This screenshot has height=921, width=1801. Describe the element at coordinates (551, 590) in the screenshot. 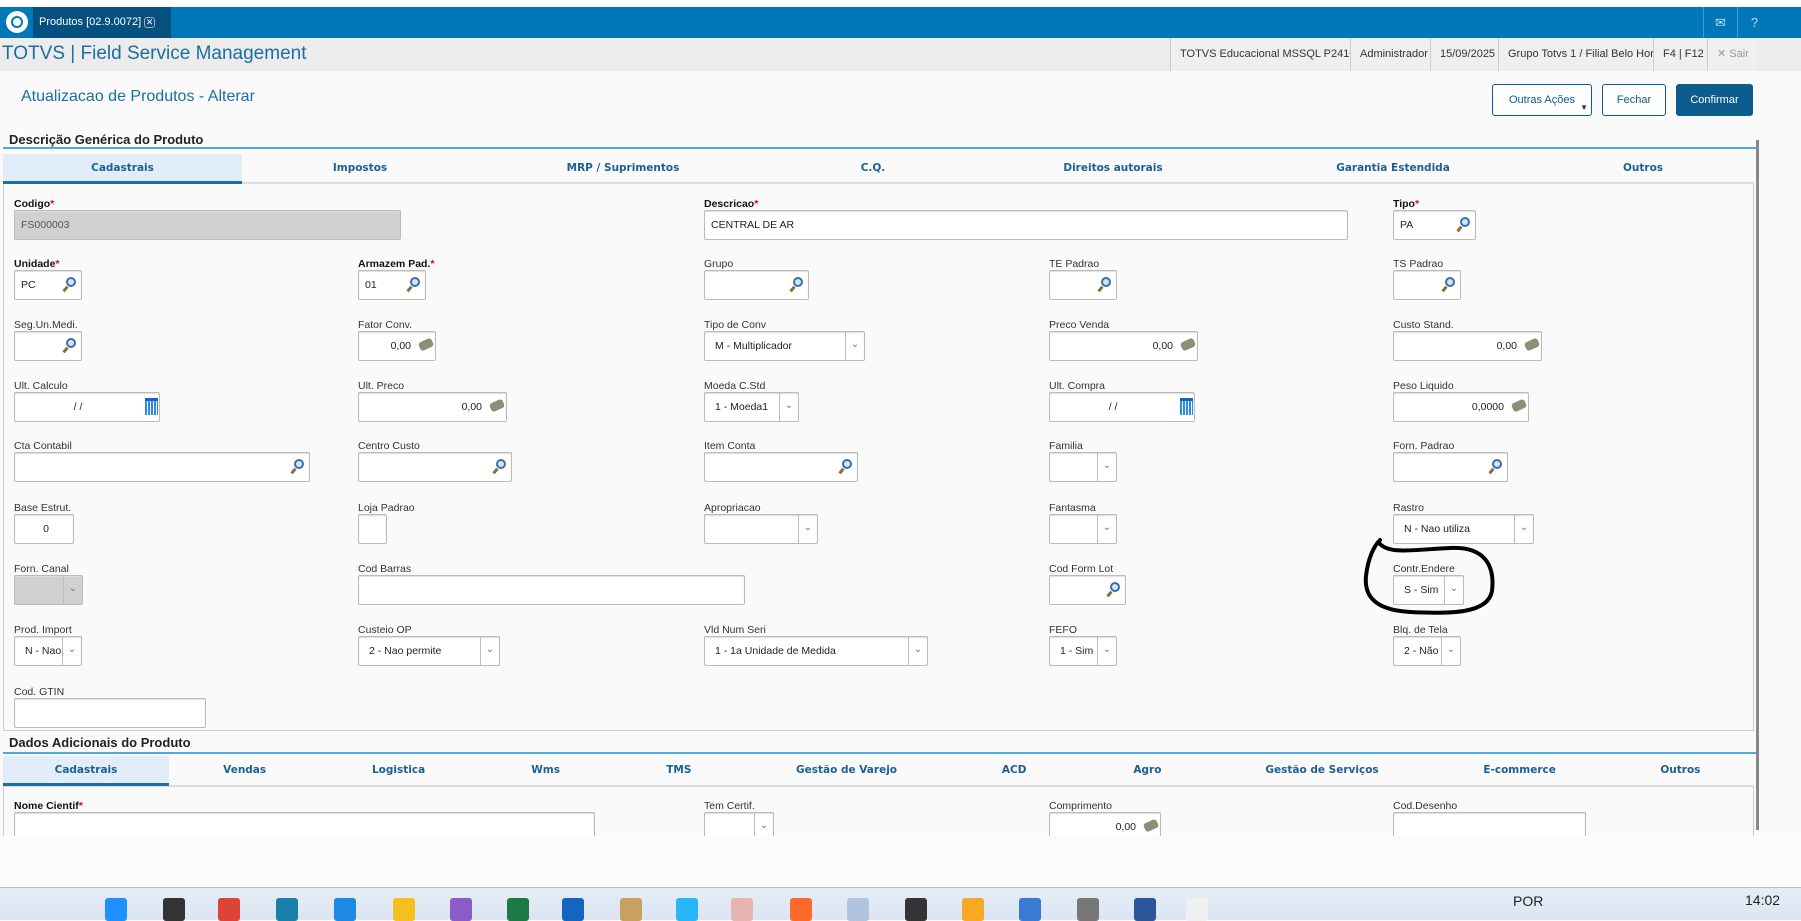

I see `cod-barras-input` at that location.